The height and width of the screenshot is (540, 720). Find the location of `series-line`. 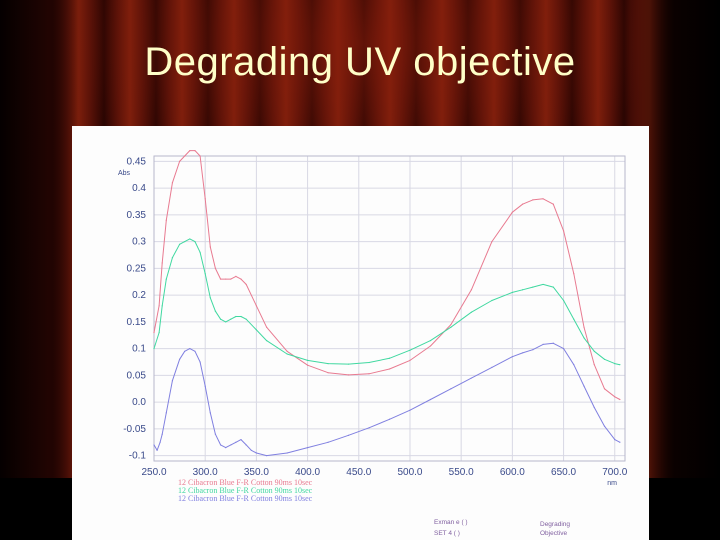

series-line is located at coordinates (387, 399).